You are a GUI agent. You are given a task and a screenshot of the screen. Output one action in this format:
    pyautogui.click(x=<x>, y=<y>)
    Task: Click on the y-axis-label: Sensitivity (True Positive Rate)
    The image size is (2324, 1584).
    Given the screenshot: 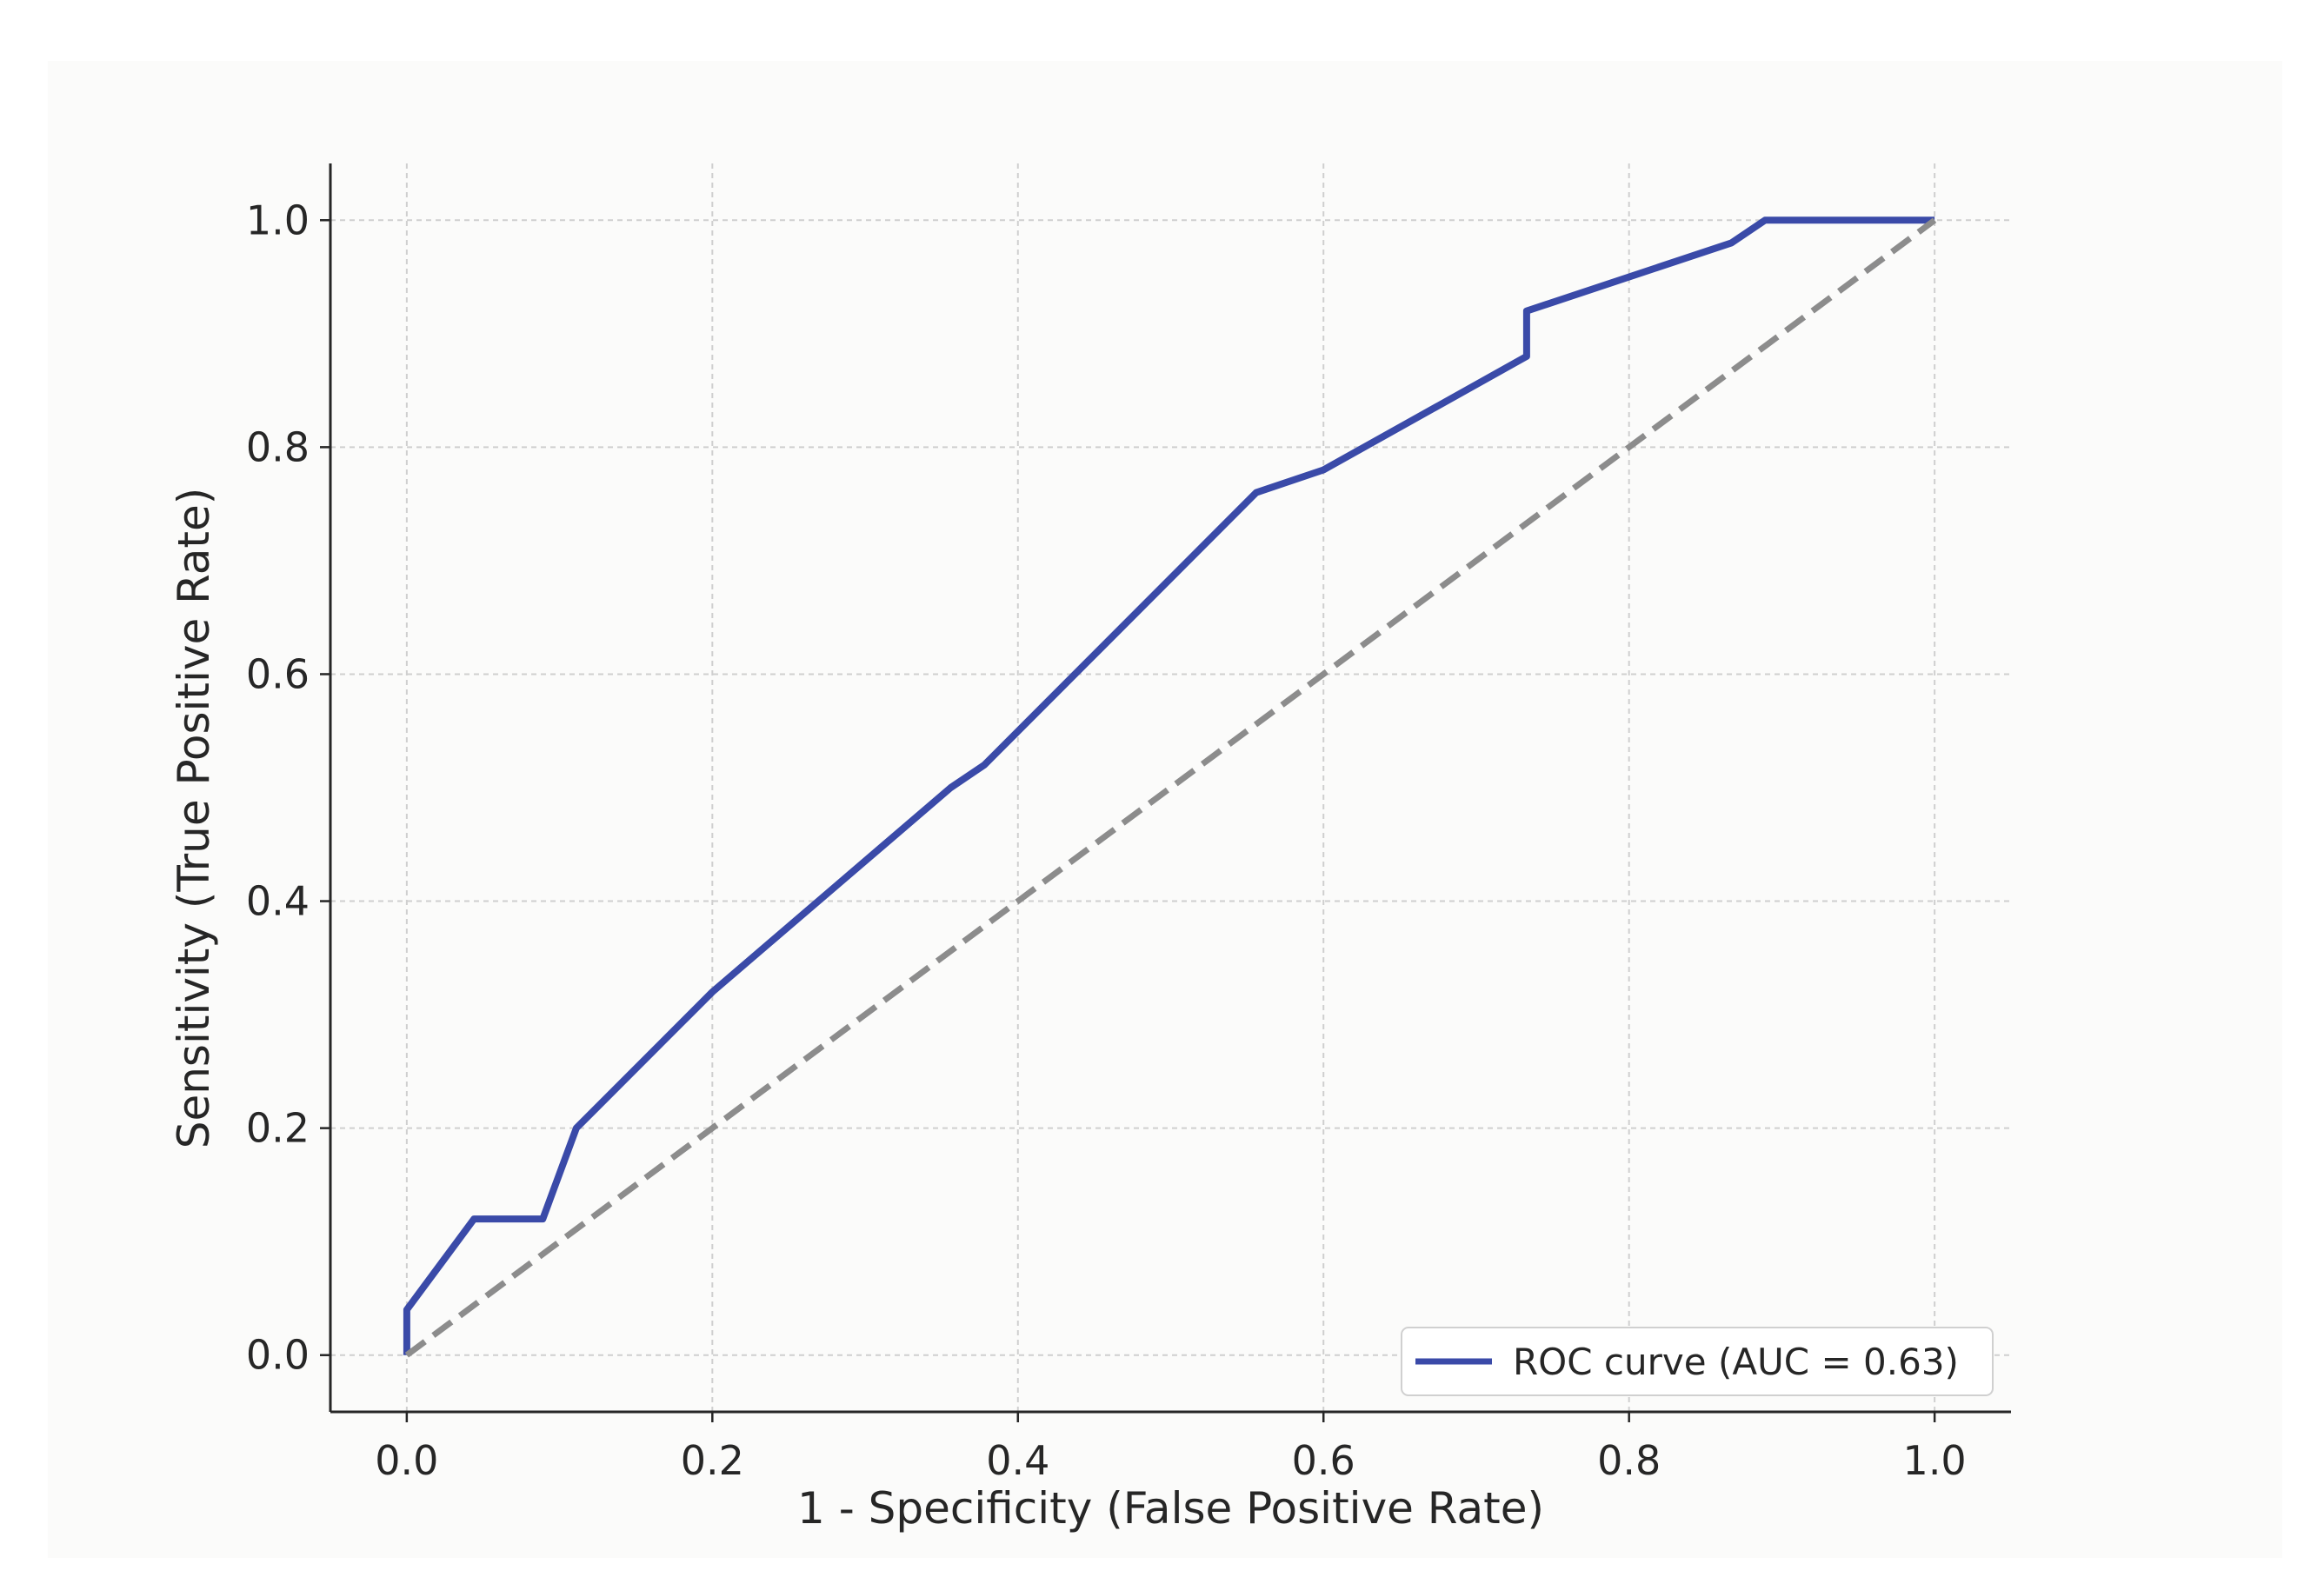 What is the action you would take?
    pyautogui.click(x=194, y=818)
    